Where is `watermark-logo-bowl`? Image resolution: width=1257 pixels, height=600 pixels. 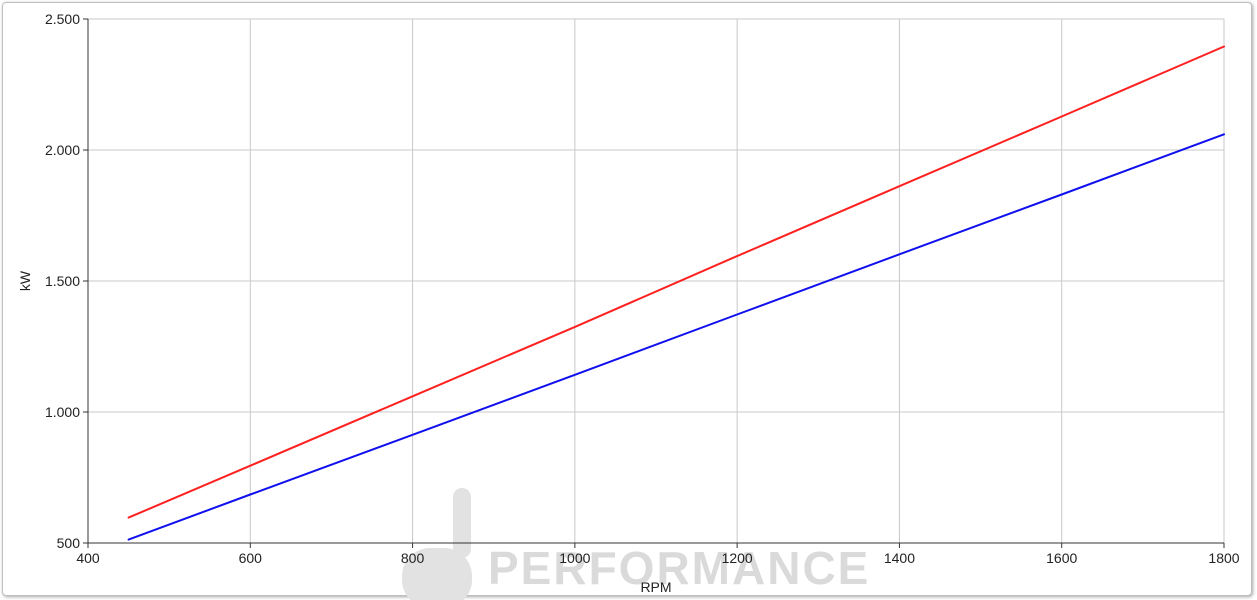 watermark-logo-bowl is located at coordinates (437, 574).